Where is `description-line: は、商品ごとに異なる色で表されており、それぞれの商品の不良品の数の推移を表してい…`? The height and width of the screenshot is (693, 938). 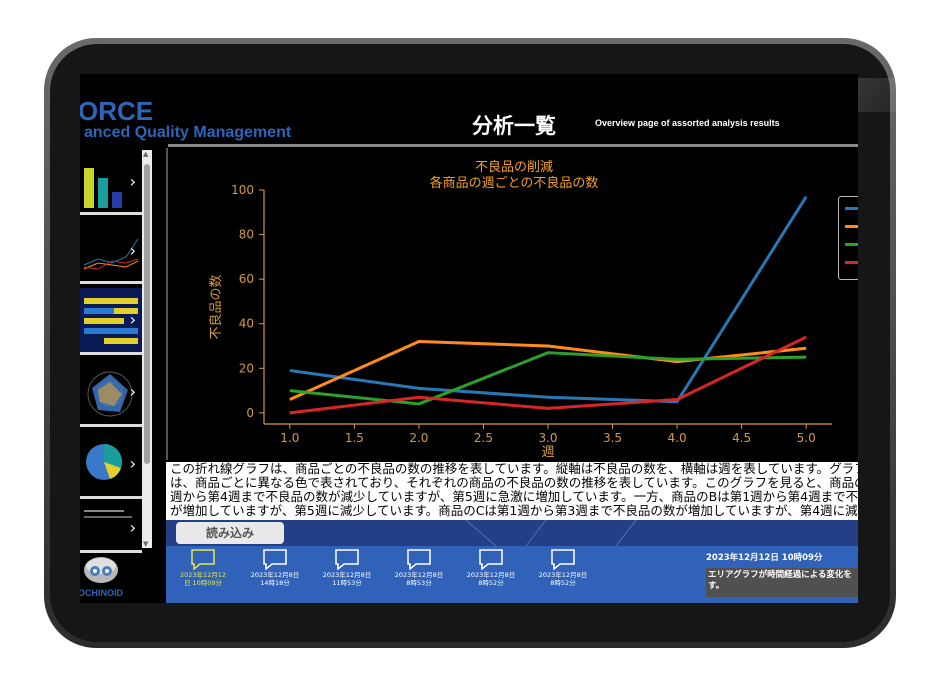 description-line: は、商品ごとに異なる色で表されており、それぞれの商品の不良品の数の推移を表してい… is located at coordinates (514, 482).